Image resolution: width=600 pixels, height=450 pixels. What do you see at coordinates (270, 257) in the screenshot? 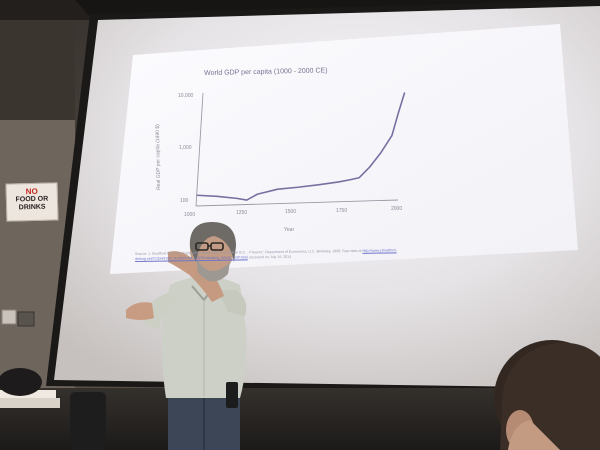
I see `caption-tail: accessed on July 19, 2014` at bounding box center [270, 257].